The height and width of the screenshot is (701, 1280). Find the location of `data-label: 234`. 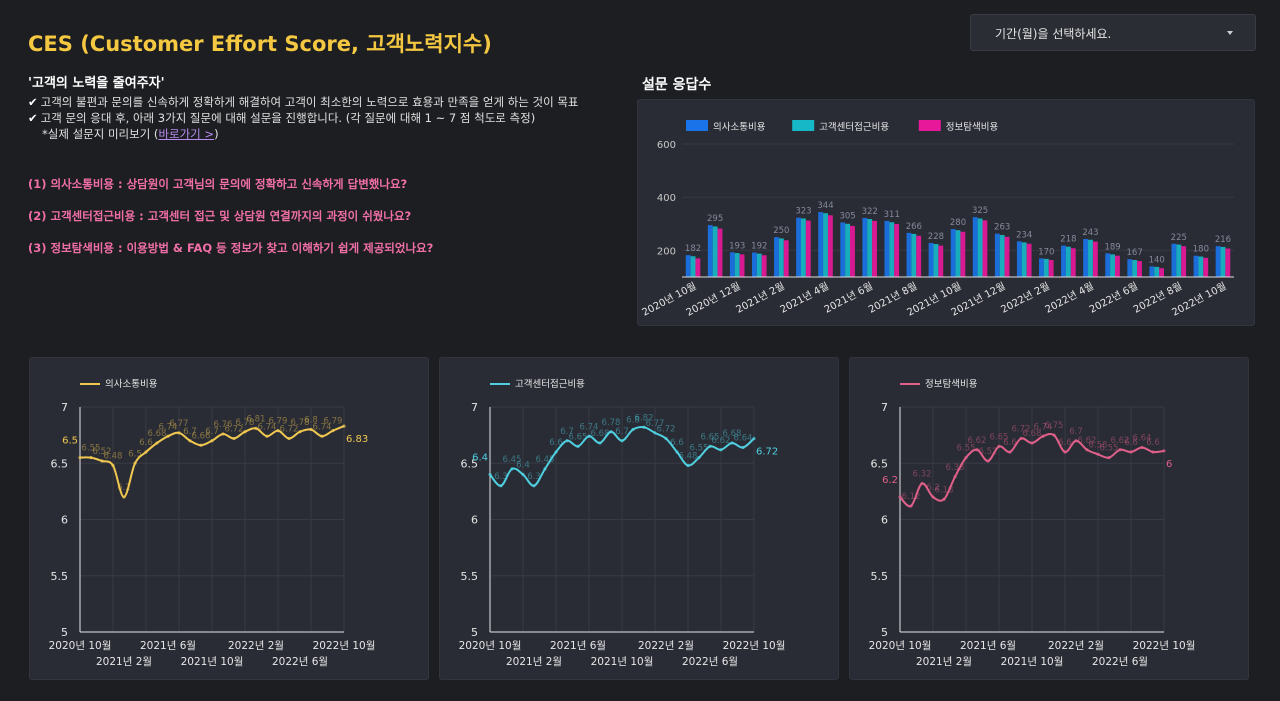

data-label: 234 is located at coordinates (1024, 235).